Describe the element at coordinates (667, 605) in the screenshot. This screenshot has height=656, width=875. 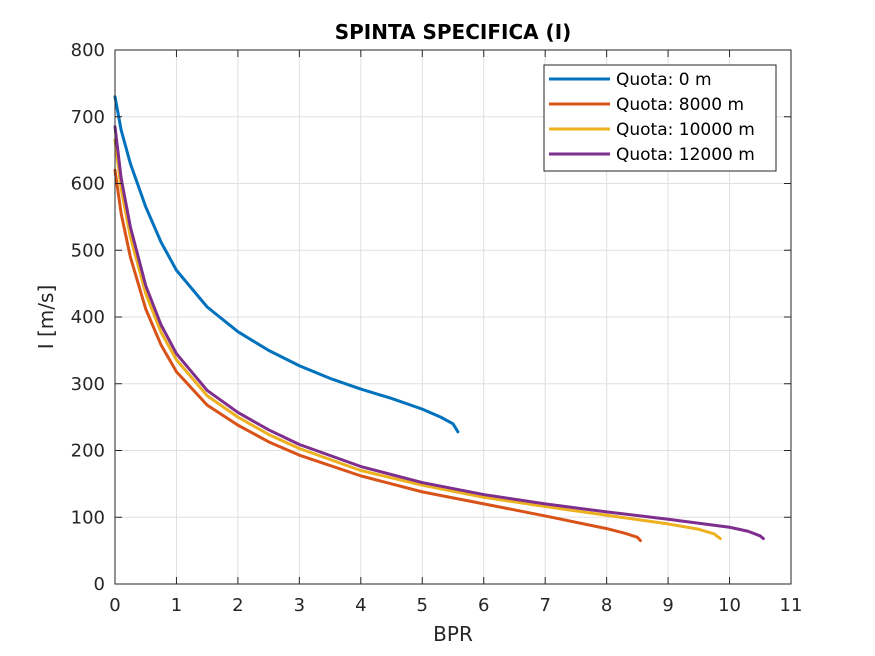
I see `x-tick-label: 9` at that location.